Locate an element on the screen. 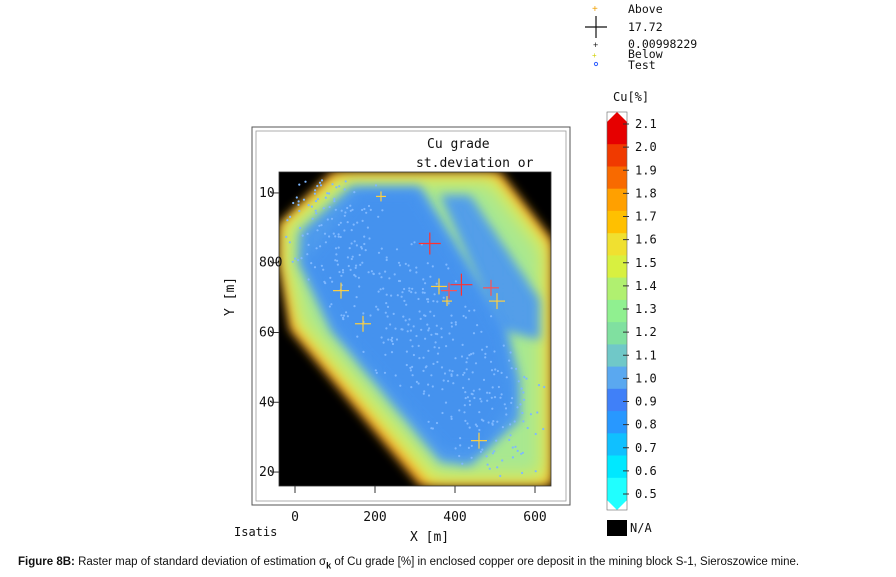 This screenshot has height=577, width=896. caption-subscript: k is located at coordinates (329, 565).